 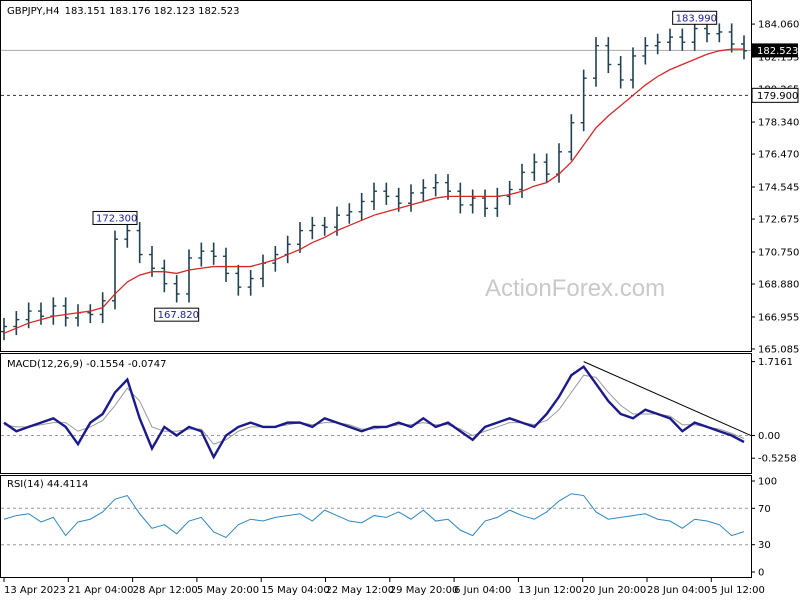 I want to click on price-tick-label: 168.880, so click(x=778, y=285).